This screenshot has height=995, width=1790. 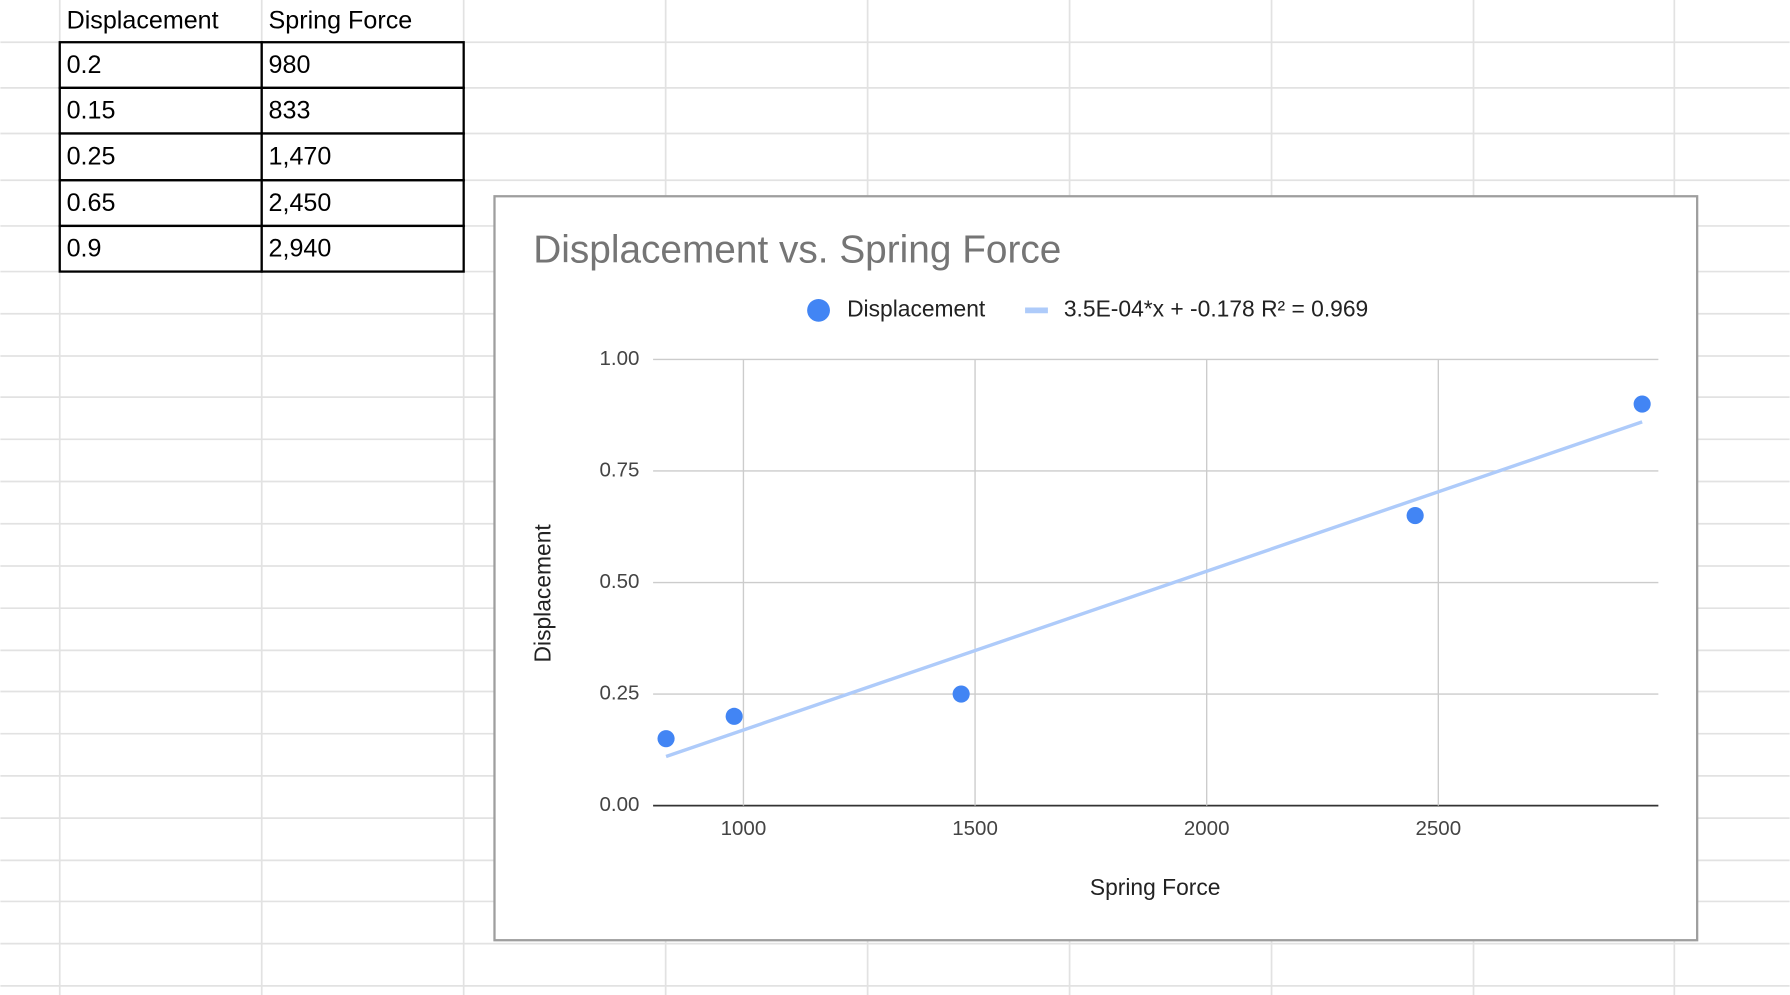 What do you see at coordinates (543, 593) in the screenshot?
I see `y-axis-label: Displacement` at bounding box center [543, 593].